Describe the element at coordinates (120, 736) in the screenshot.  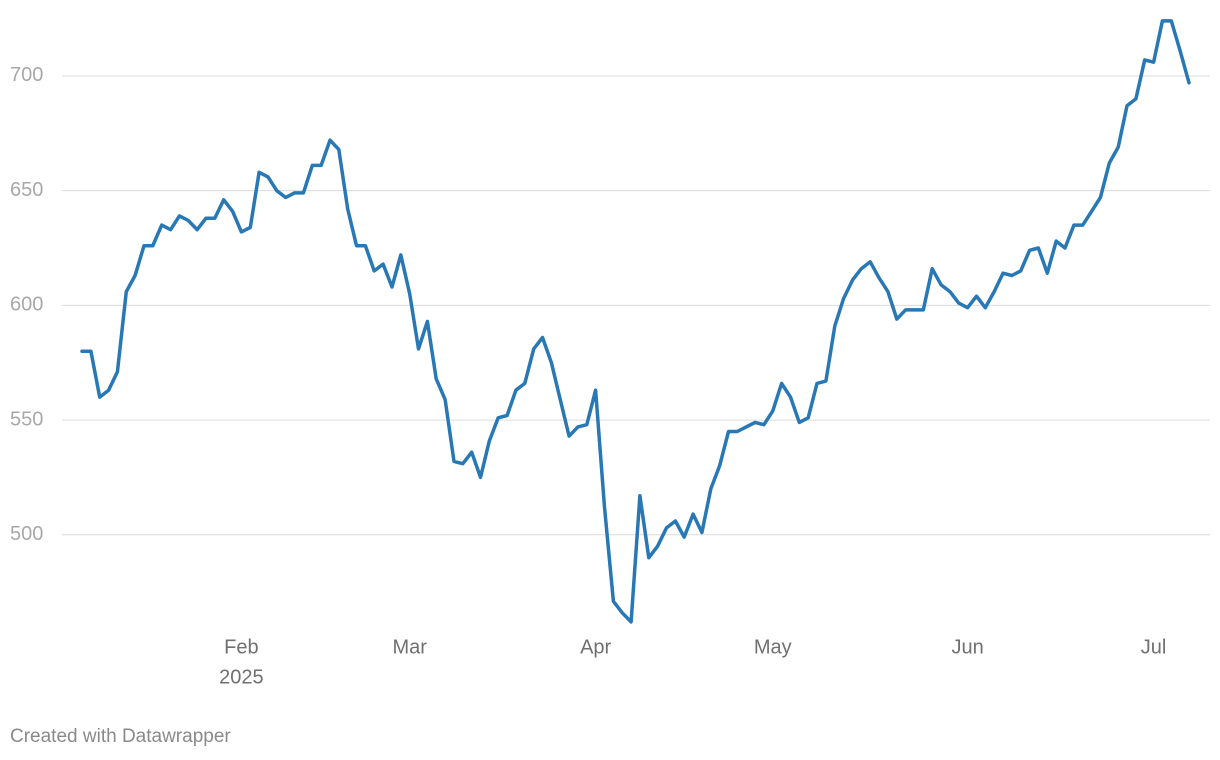
I see `footer: Created with Datawrapper` at that location.